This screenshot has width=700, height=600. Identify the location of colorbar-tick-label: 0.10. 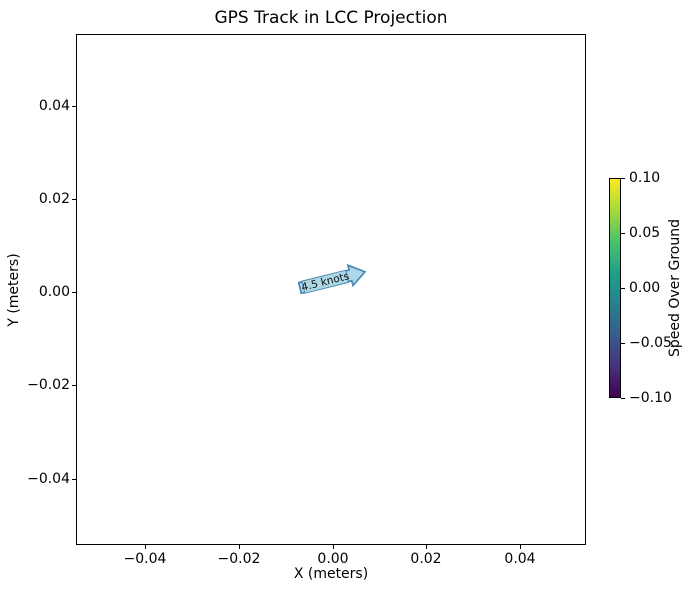
(645, 178).